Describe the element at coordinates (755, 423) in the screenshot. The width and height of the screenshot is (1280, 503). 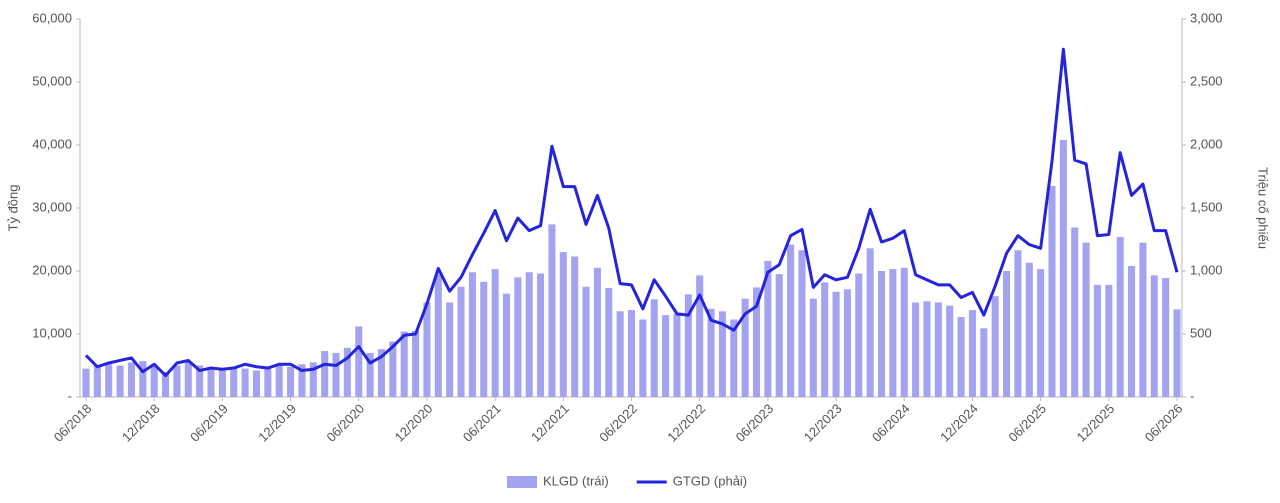
I see `x-tick-label: 06/2023` at that location.